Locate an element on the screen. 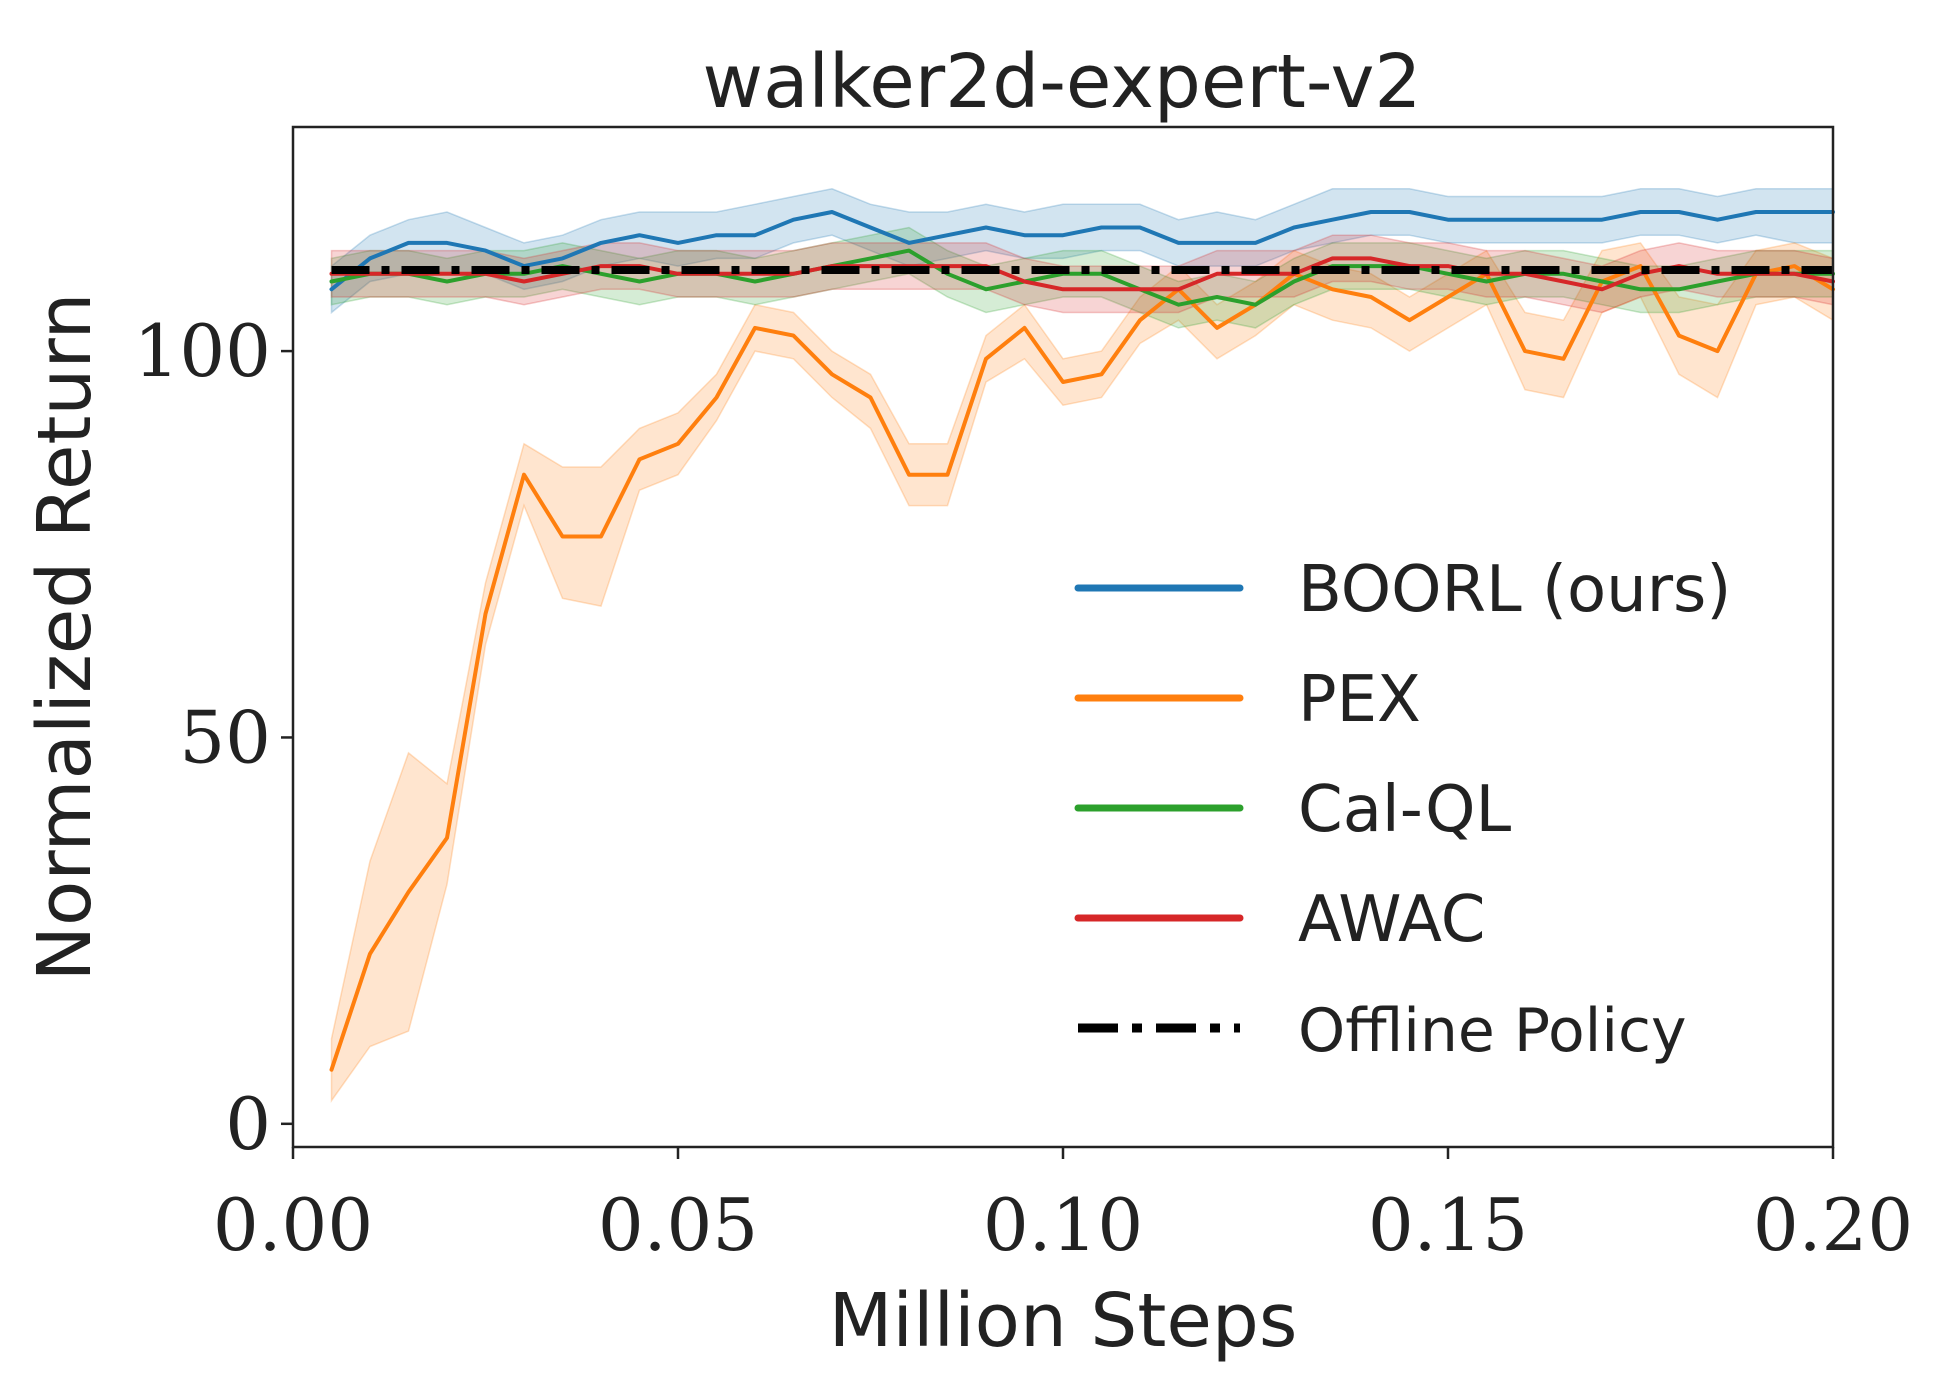 This screenshot has height=1391, width=1935. x-axis-label: Million Steps is located at coordinates (1063, 1321).